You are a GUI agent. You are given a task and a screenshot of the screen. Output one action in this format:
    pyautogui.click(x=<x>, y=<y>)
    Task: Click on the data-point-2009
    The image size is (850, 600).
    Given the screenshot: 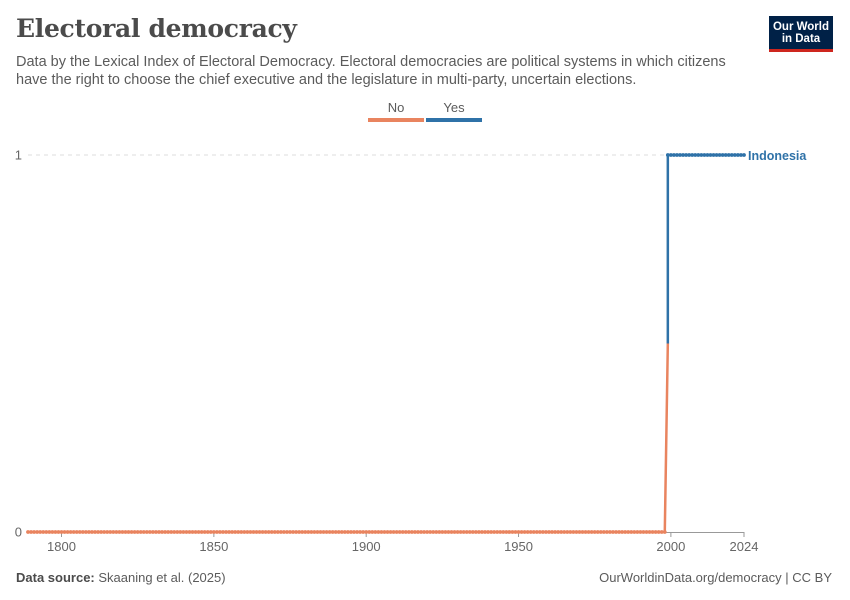 What is the action you would take?
    pyautogui.click(x=698, y=155)
    